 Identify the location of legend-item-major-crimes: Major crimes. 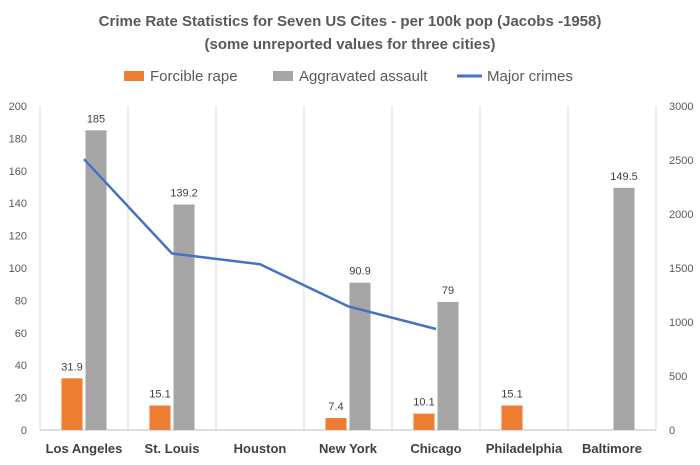
(515, 76).